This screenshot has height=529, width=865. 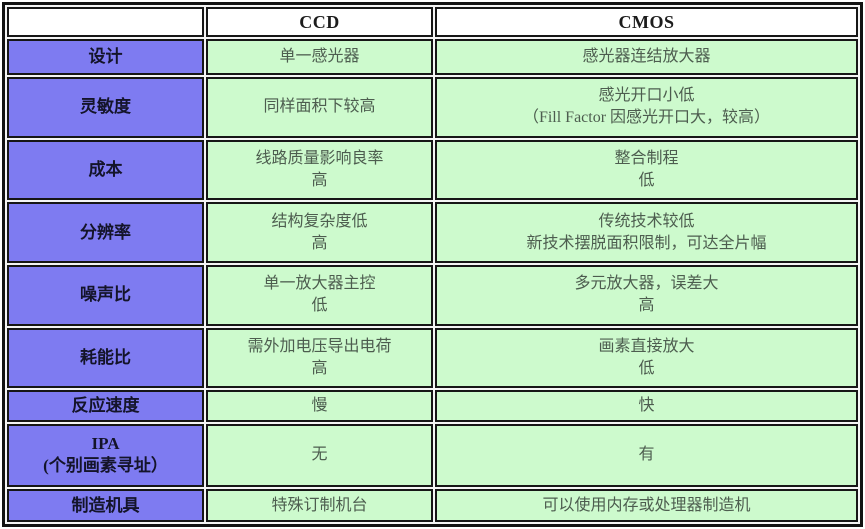 I want to click on ccd-value-cell: 结构复杂度低 高, so click(x=319, y=232).